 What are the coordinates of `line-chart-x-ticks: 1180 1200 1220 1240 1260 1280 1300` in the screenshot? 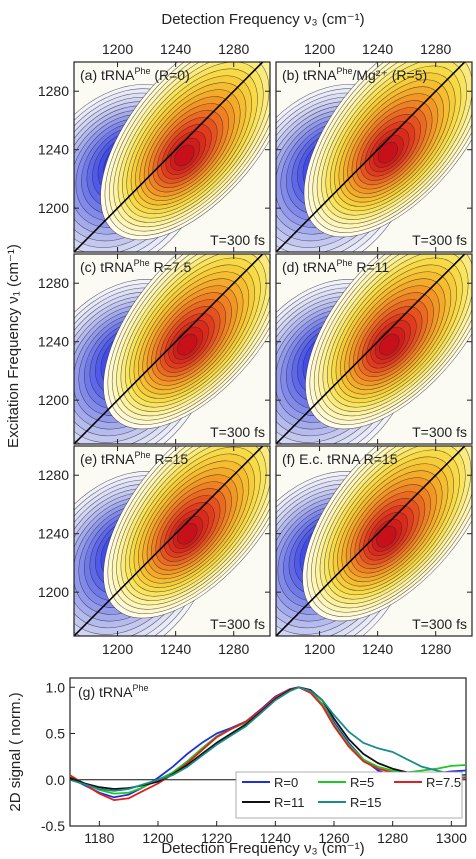 It's located at (275, 833).